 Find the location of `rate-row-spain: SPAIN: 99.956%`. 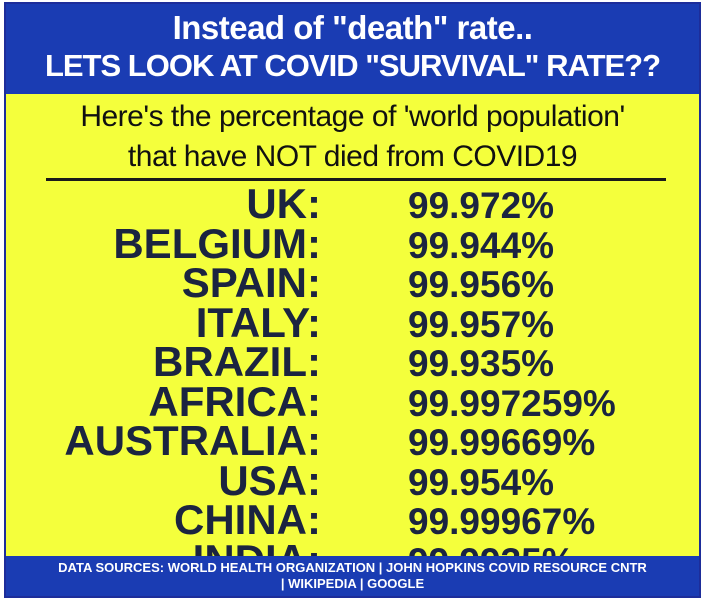

rate-row-spain: SPAIN: 99.956% is located at coordinates (352, 282).